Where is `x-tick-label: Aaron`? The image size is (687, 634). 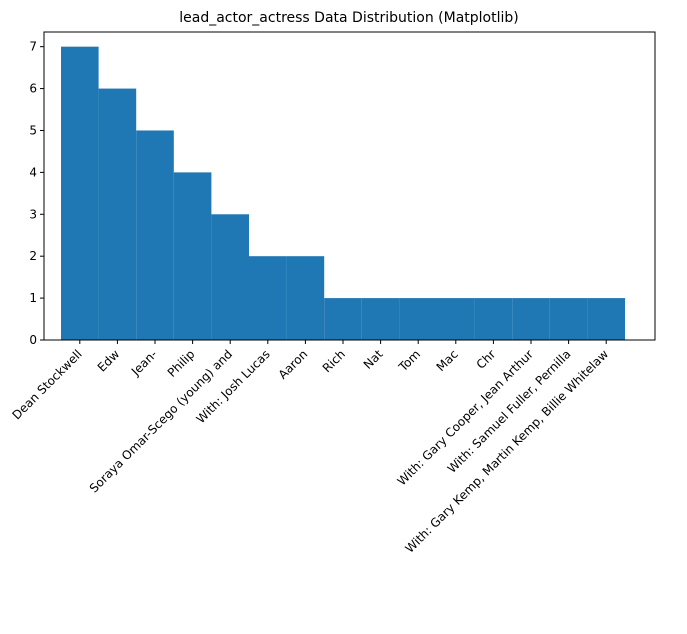
x-tick-label: Aaron is located at coordinates (293, 364).